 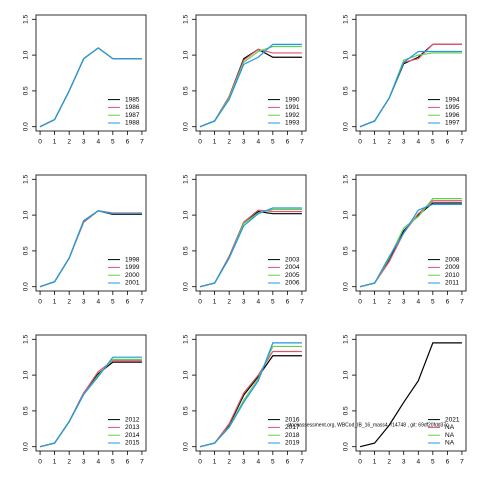 I want to click on legend-label: 1991, so click(x=292, y=107).